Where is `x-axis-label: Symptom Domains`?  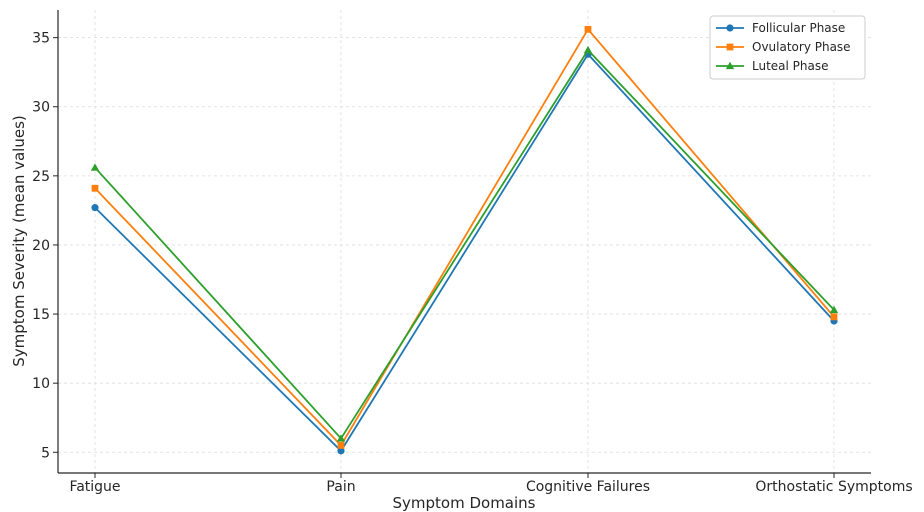 x-axis-label: Symptom Domains is located at coordinates (464, 503).